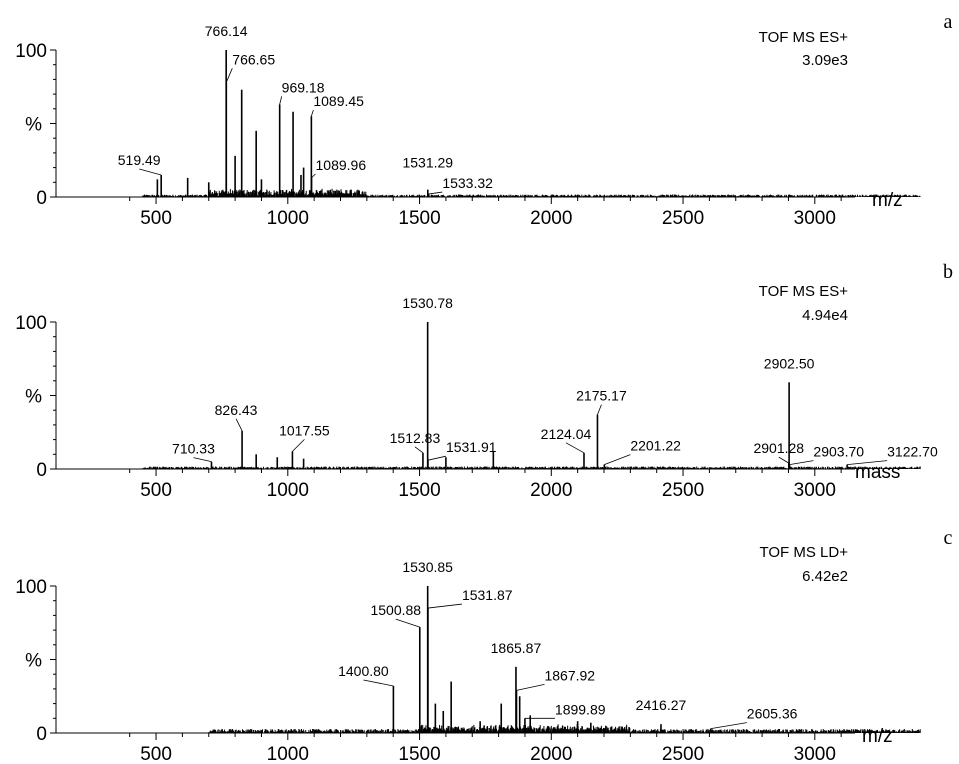 This screenshot has width=959, height=764. I want to click on peak-label: 1865.87, so click(516, 648).